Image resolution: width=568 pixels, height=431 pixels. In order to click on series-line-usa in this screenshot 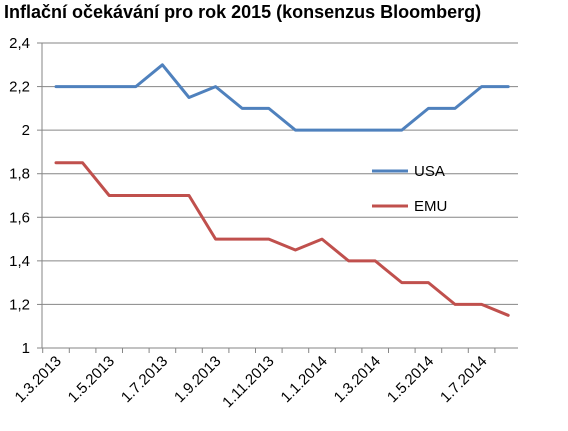, I will do `click(282, 97)`.